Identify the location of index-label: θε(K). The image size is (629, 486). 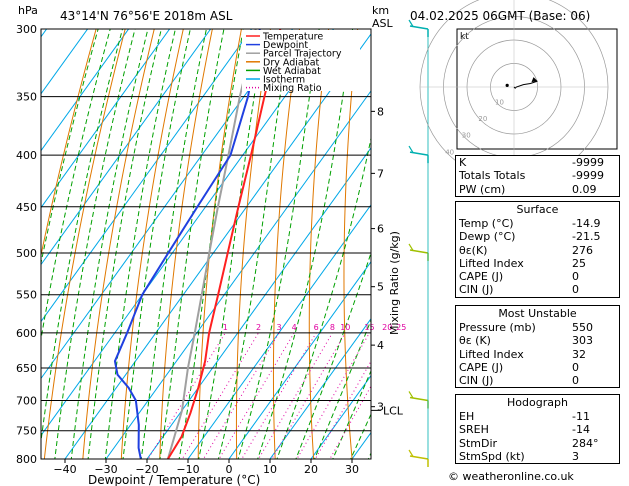
(473, 250).